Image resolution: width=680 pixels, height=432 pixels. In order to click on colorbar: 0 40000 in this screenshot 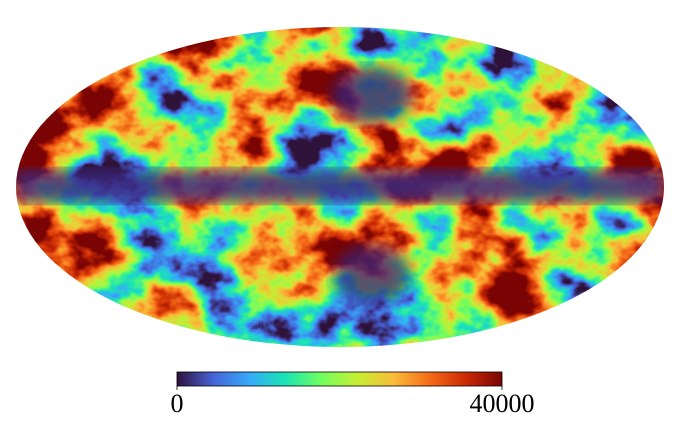, I will do `click(353, 394)`.